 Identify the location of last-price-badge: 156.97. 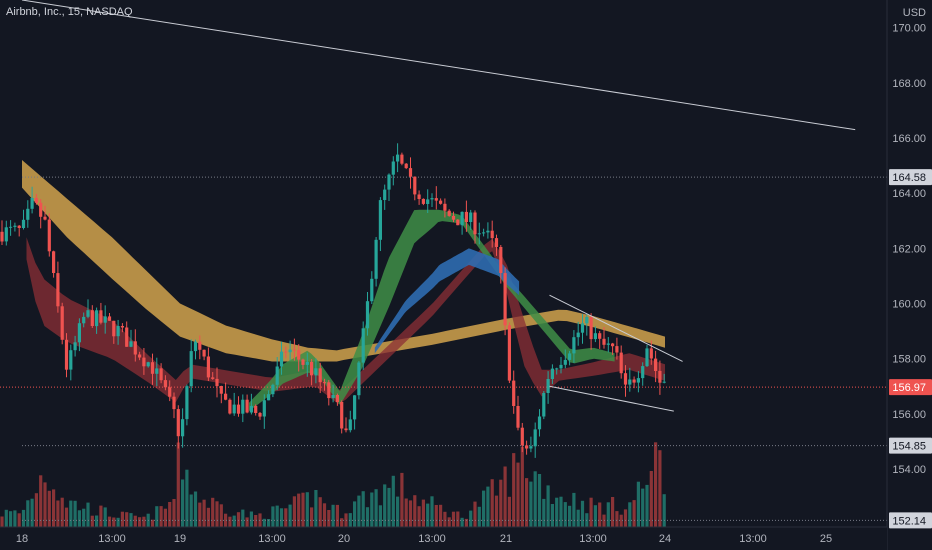
(909, 388).